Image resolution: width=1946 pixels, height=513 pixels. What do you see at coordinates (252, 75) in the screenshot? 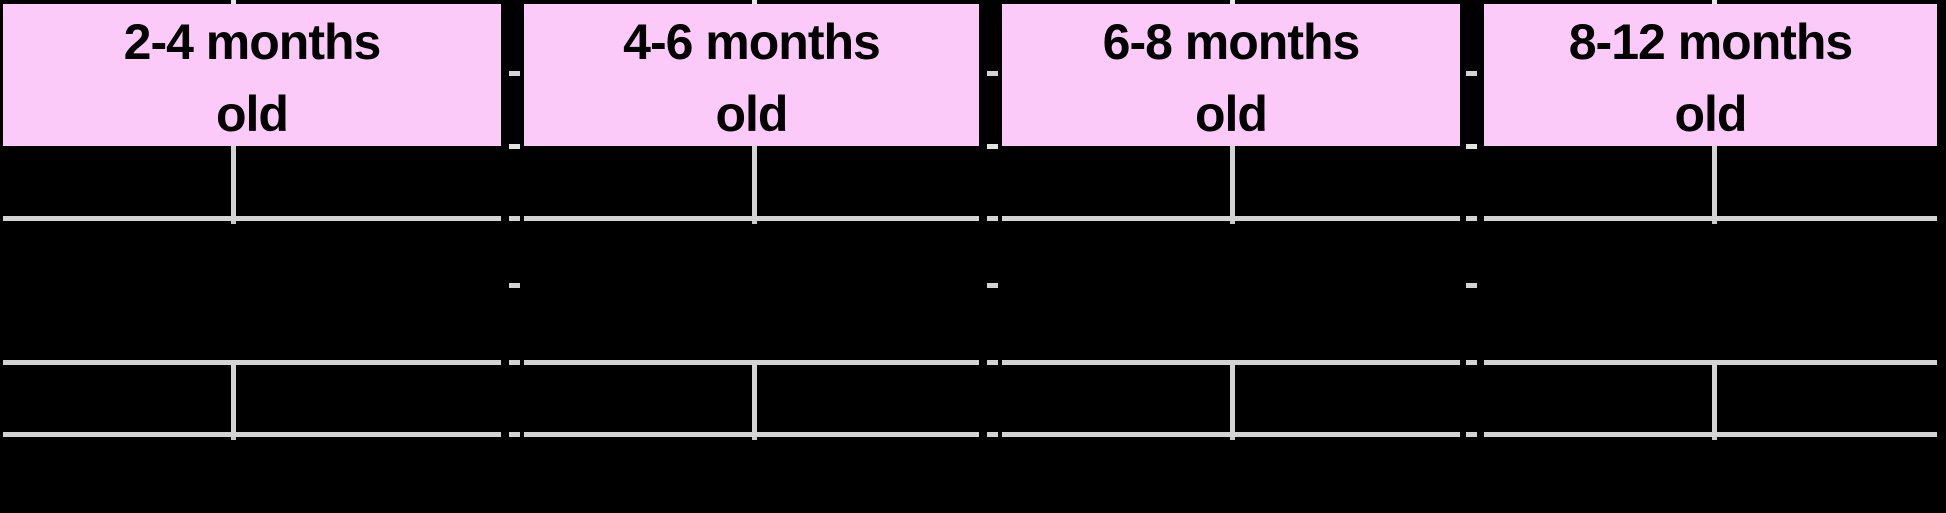
I see `header-2-4-months: 2-4 months old` at bounding box center [252, 75].